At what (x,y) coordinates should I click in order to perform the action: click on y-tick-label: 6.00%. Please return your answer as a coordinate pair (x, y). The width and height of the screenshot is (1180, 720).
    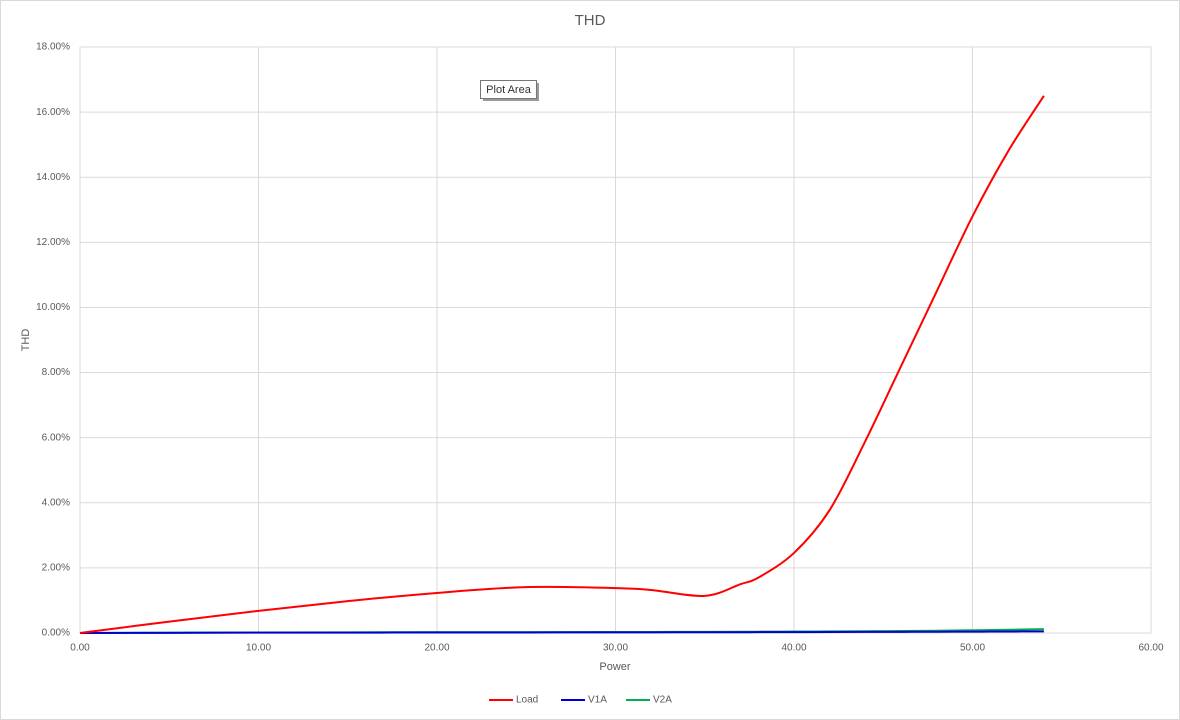
    Looking at the image, I should click on (56, 437).